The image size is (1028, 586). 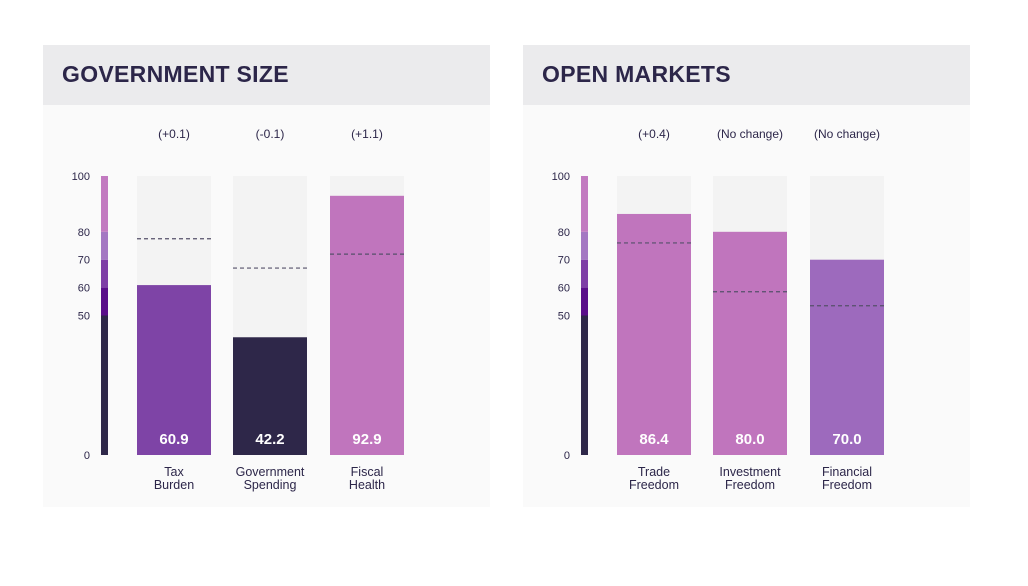 What do you see at coordinates (654, 472) in the screenshot?
I see `category-label: Trade` at bounding box center [654, 472].